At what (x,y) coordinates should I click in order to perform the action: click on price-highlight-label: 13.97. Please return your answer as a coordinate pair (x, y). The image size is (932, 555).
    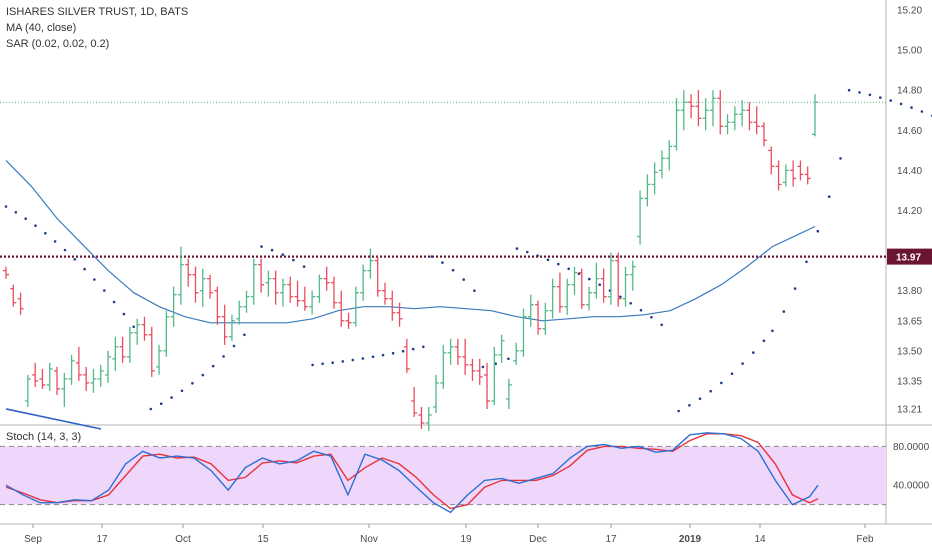
    Looking at the image, I should click on (908, 258).